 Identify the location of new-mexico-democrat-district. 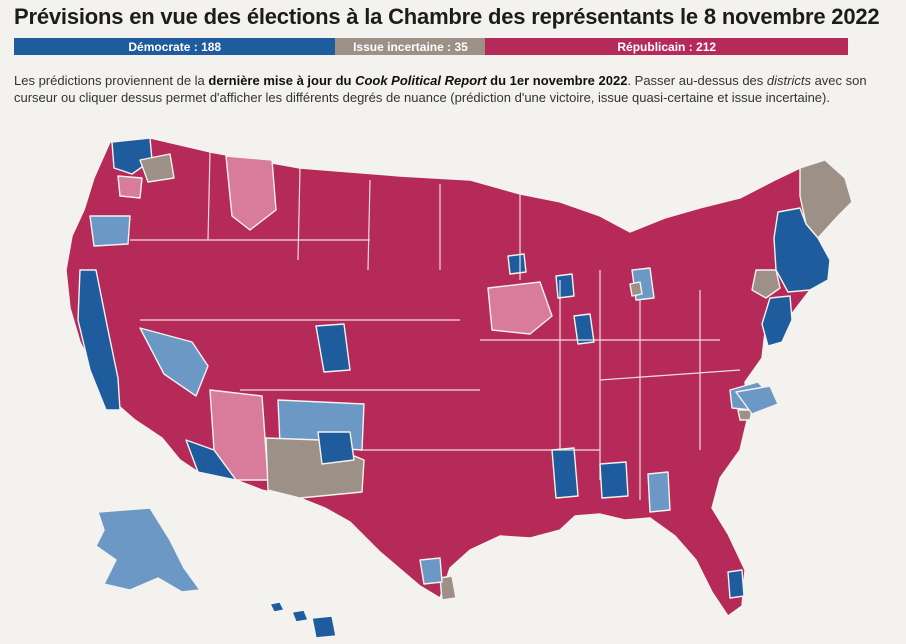
(336, 448).